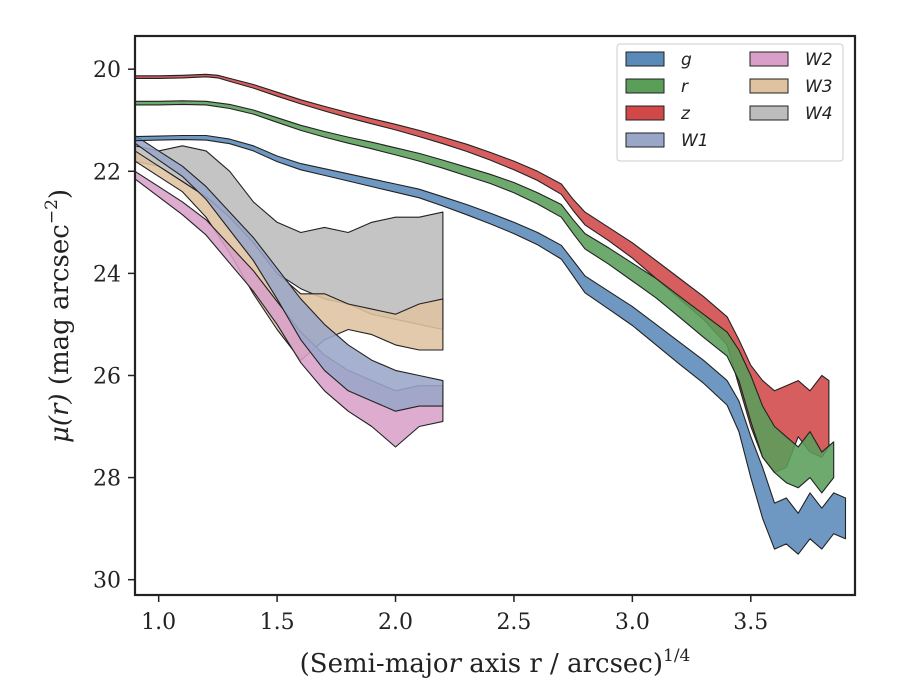 Image resolution: width=900 pixels, height=700 pixels. What do you see at coordinates (645, 140) in the screenshot?
I see `legend-swatch-w1` at bounding box center [645, 140].